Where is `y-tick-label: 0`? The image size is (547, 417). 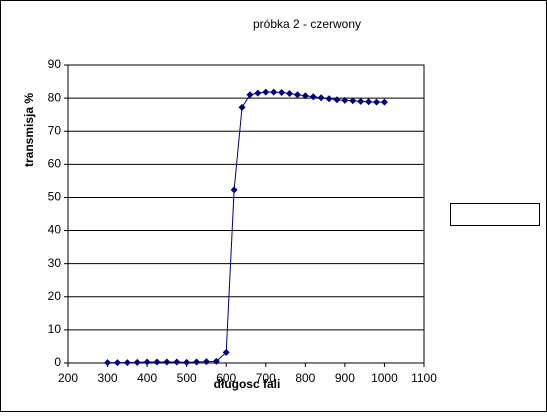 y-tick-label: 0 is located at coordinates (57, 362).